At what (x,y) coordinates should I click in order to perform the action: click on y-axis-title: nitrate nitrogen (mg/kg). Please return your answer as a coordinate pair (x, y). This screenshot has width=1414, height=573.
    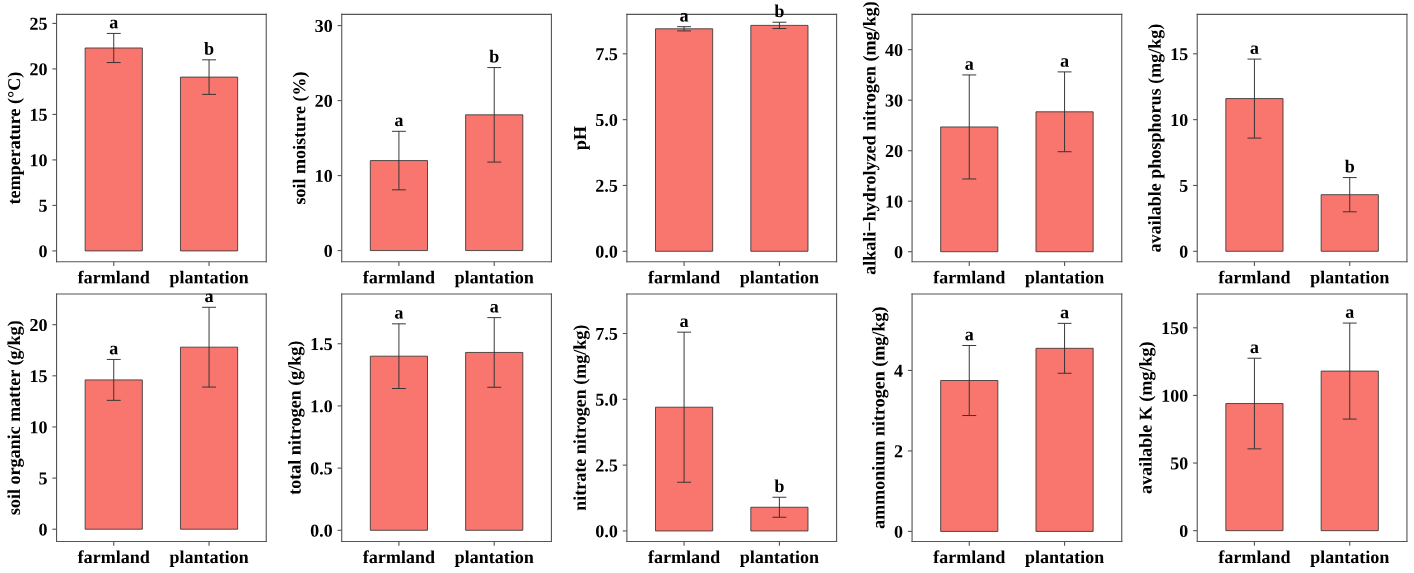
    Looking at the image, I should click on (581, 418).